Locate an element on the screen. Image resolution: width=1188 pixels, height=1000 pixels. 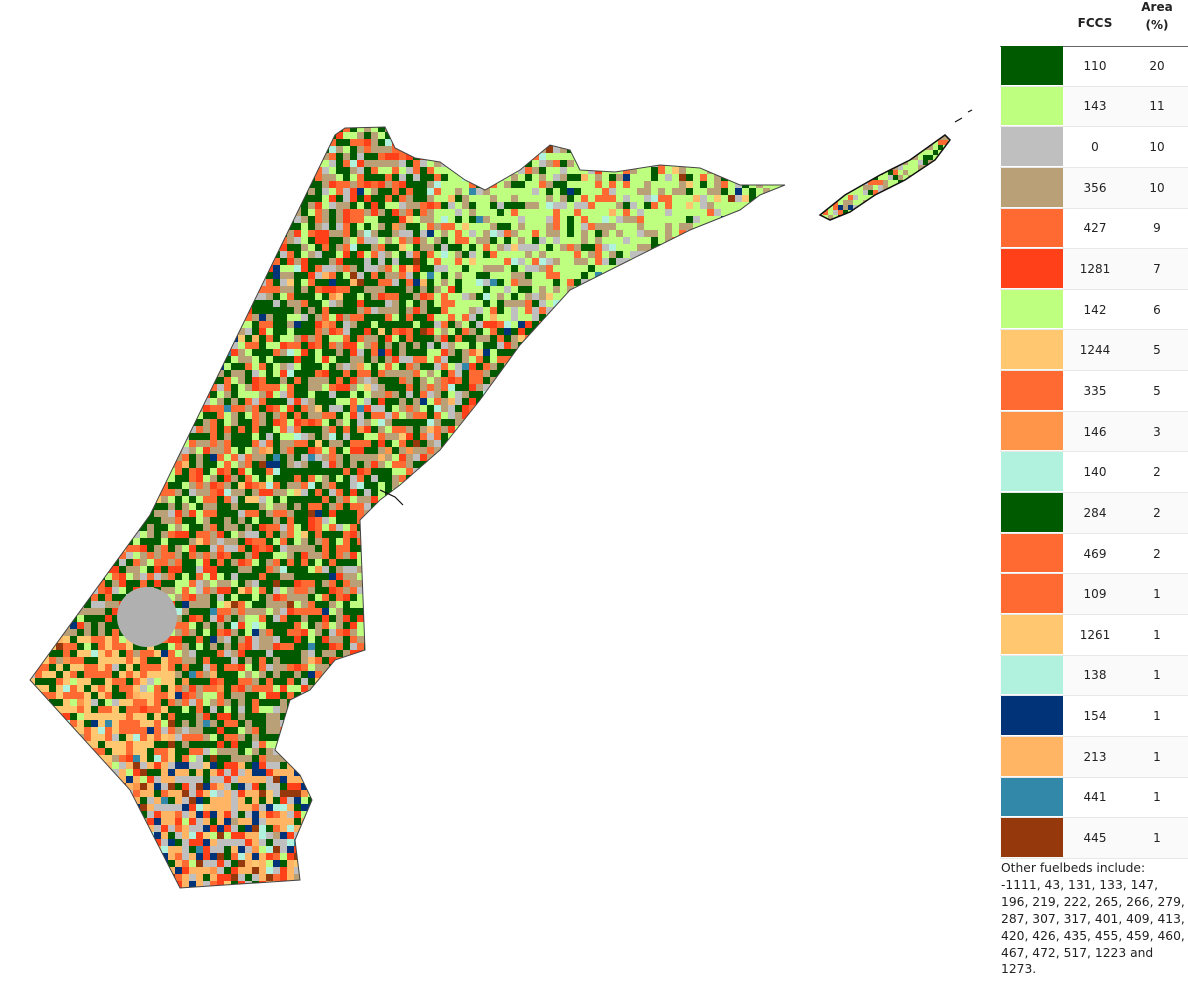
legend-header-fccs: FCCS is located at coordinates (1095, 23).